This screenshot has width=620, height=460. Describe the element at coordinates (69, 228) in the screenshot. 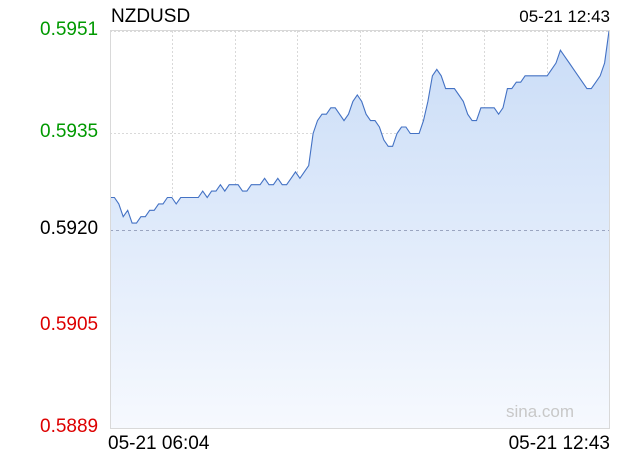

I see `y-tick-label: 0.5920` at that location.